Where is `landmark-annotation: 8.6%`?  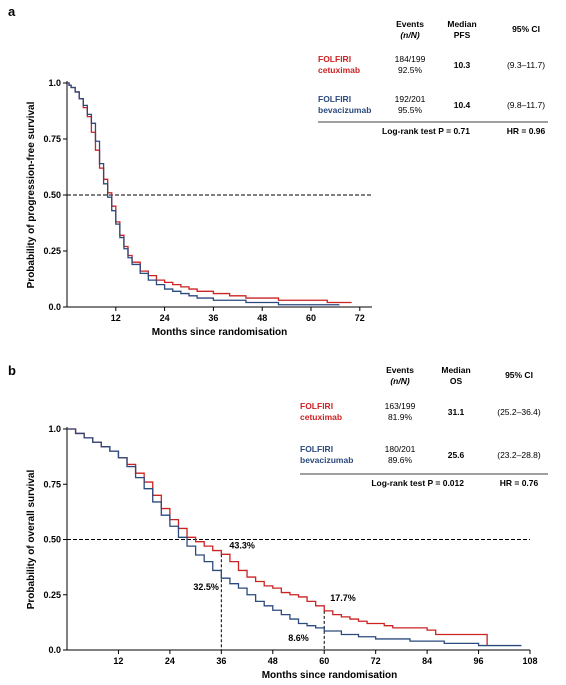 landmark-annotation: 8.6% is located at coordinates (298, 638).